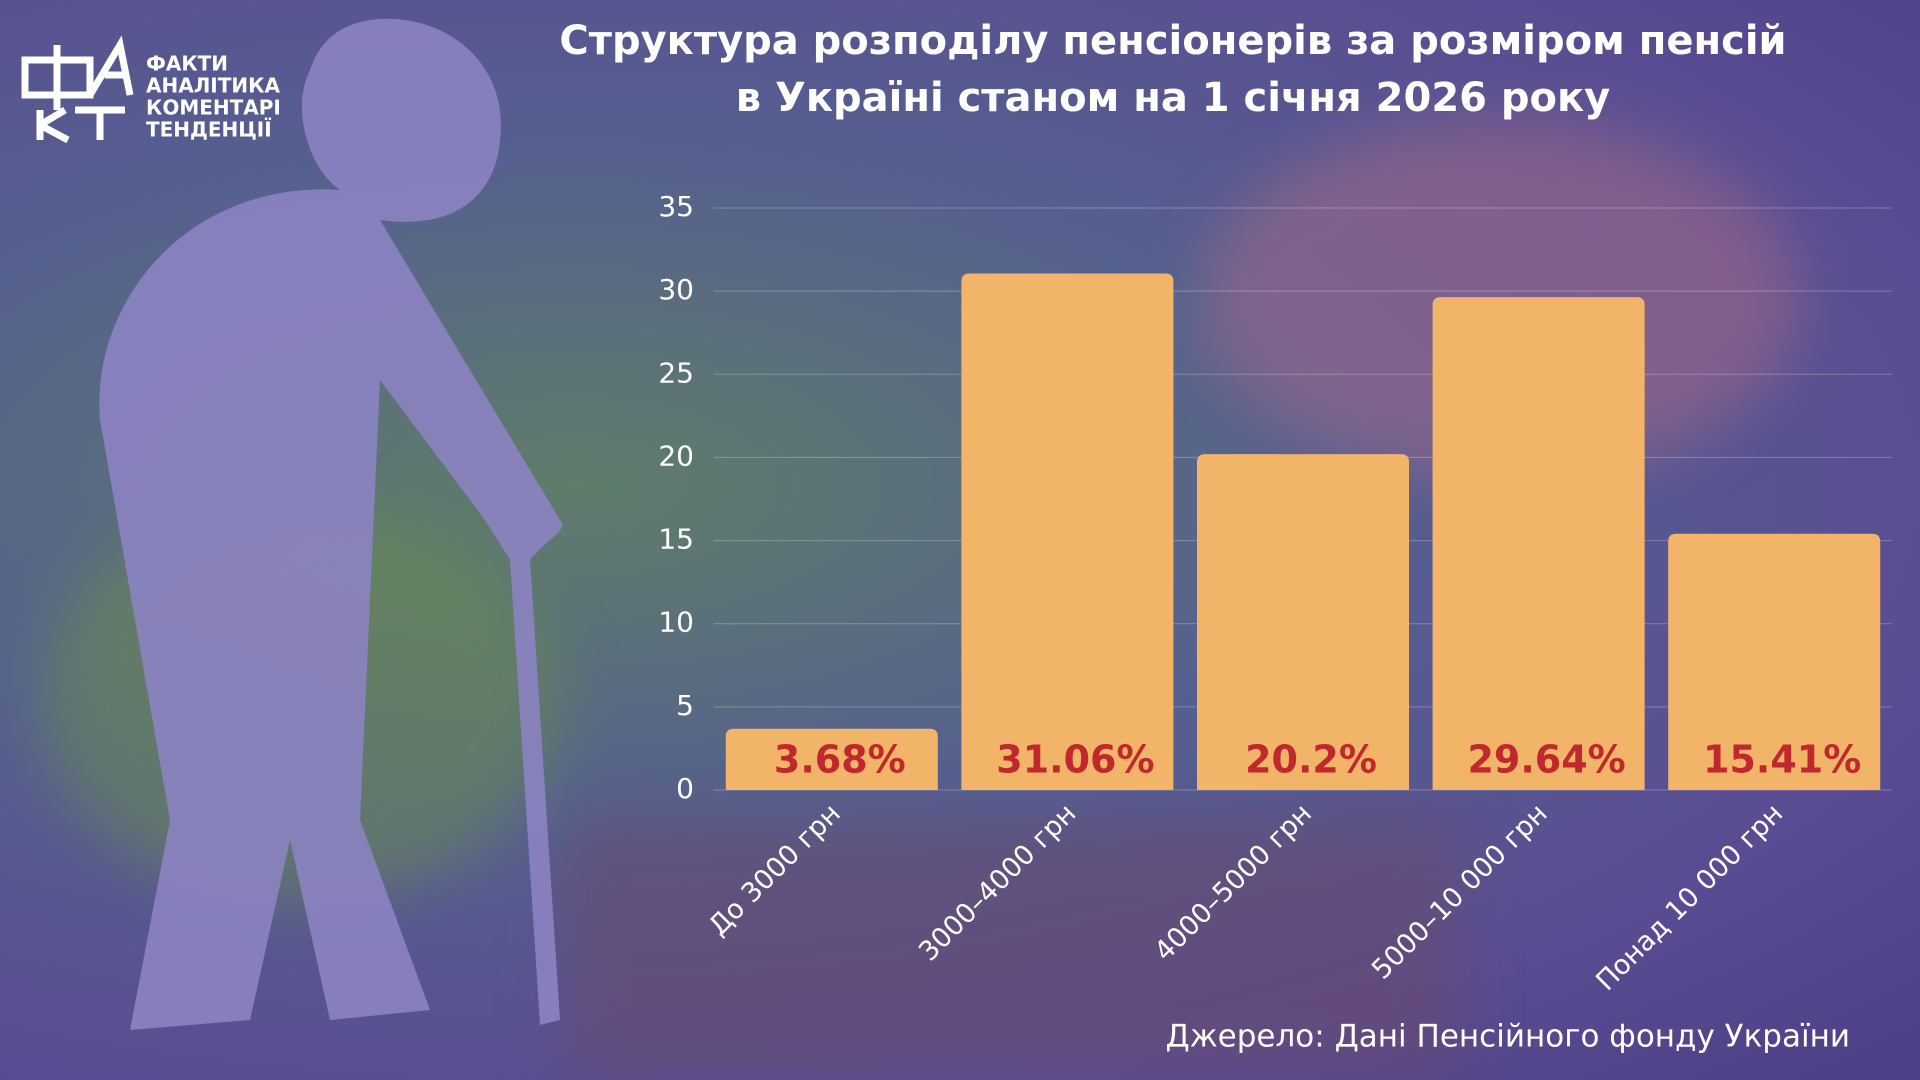  I want to click on y-tick-label: 20, so click(676, 455).